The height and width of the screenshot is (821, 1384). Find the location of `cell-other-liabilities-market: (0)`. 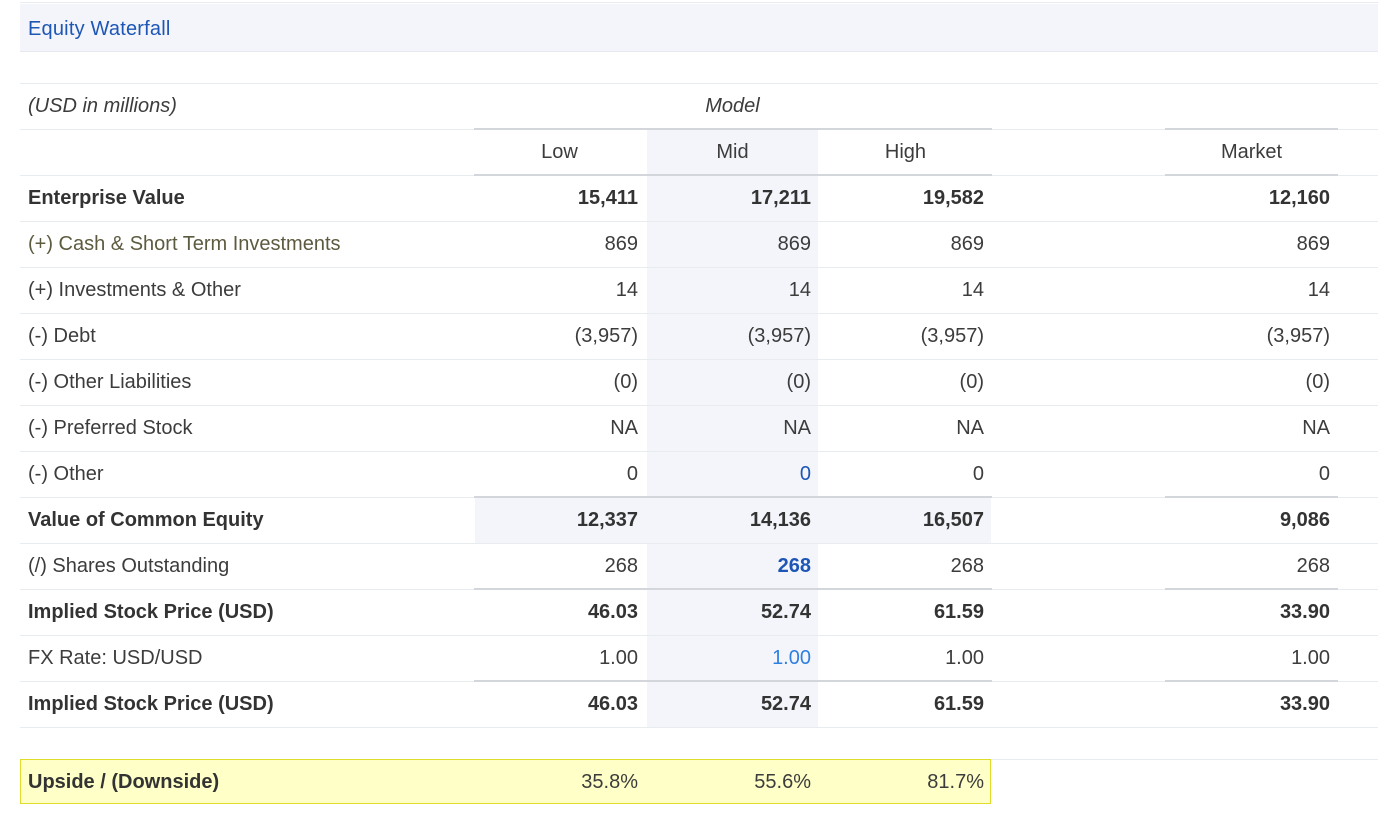

cell-other-liabilities-market: (0) is located at coordinates (1317, 382).